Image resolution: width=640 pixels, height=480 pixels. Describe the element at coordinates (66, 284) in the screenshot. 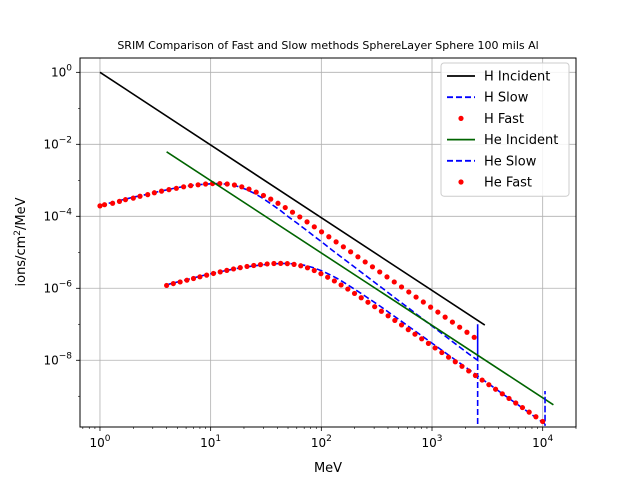

I see `y-tick-label-exp: −6` at that location.